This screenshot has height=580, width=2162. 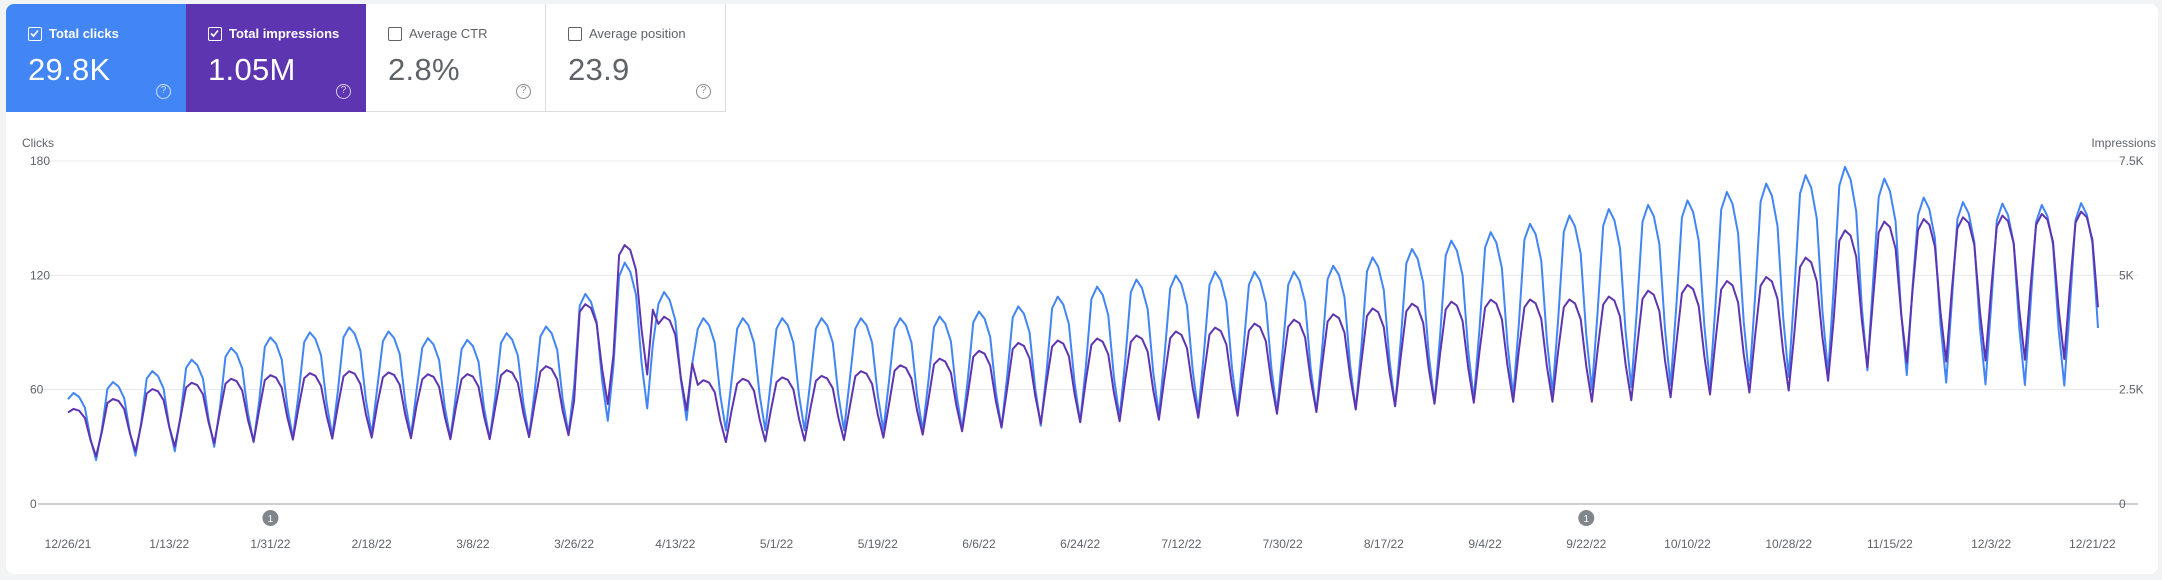 What do you see at coordinates (372, 544) in the screenshot?
I see `x-tick-label: 2/18/22` at bounding box center [372, 544].